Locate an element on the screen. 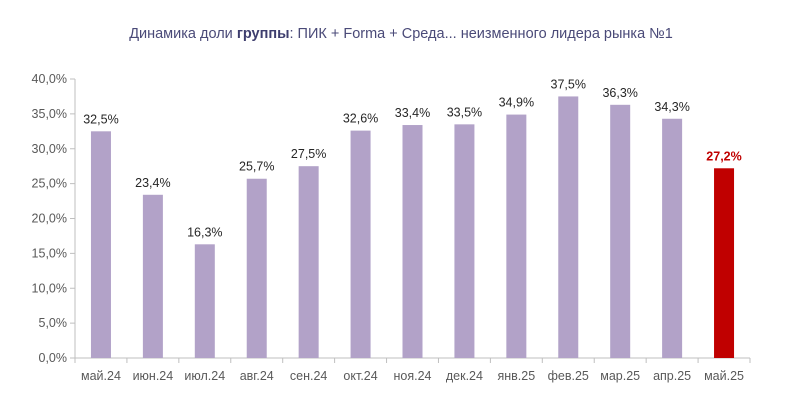 The image size is (802, 418). x-tick-label: сен.24 is located at coordinates (309, 376).